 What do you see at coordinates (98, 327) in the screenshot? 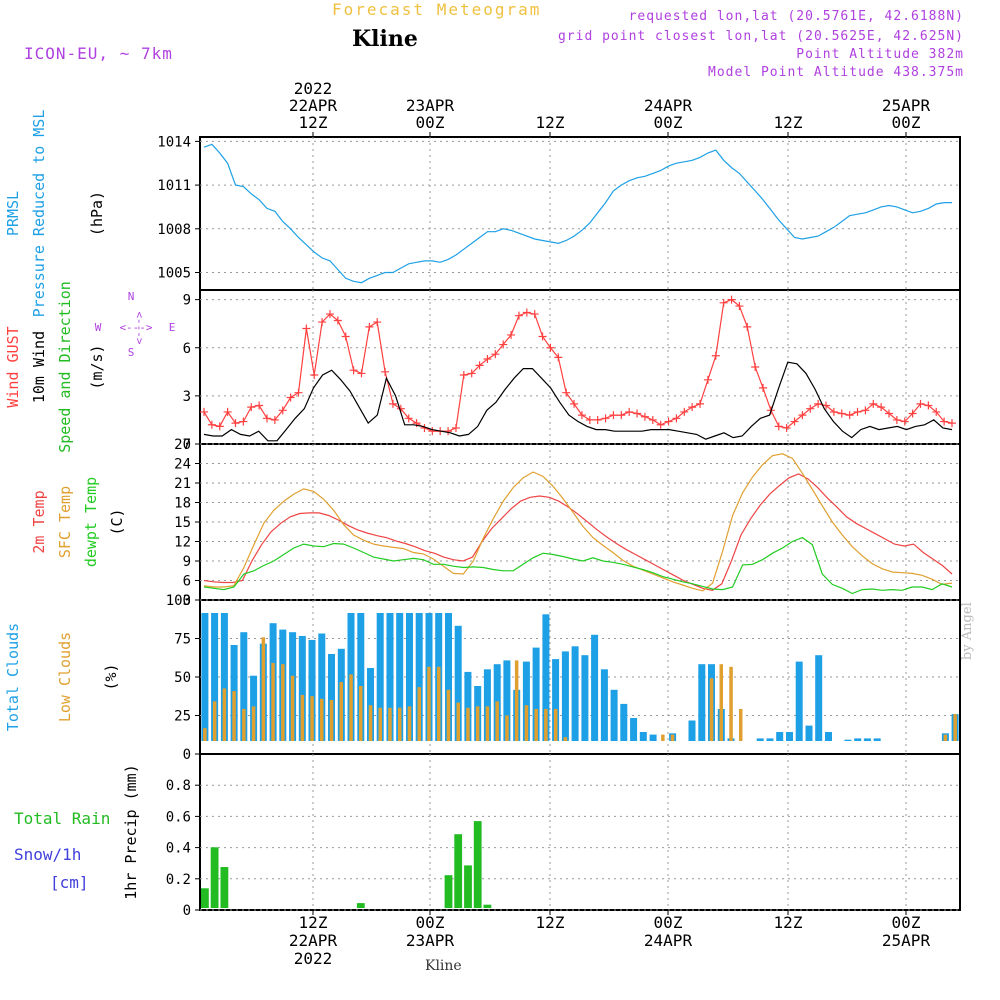
I see `compass-w-label: W` at bounding box center [98, 327].